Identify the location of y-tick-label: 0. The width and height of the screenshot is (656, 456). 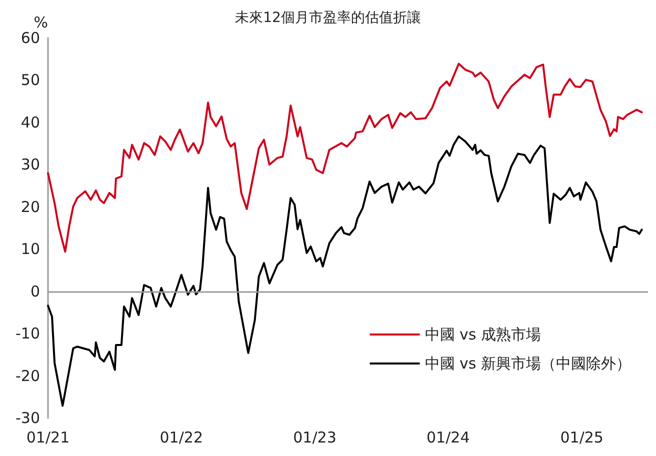
(35, 291).